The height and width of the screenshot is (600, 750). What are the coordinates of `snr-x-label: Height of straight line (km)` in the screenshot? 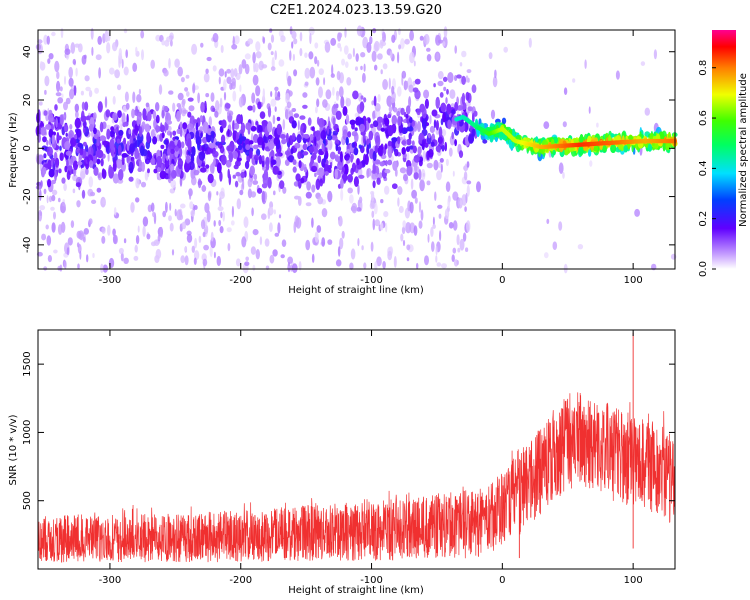 It's located at (356, 590).